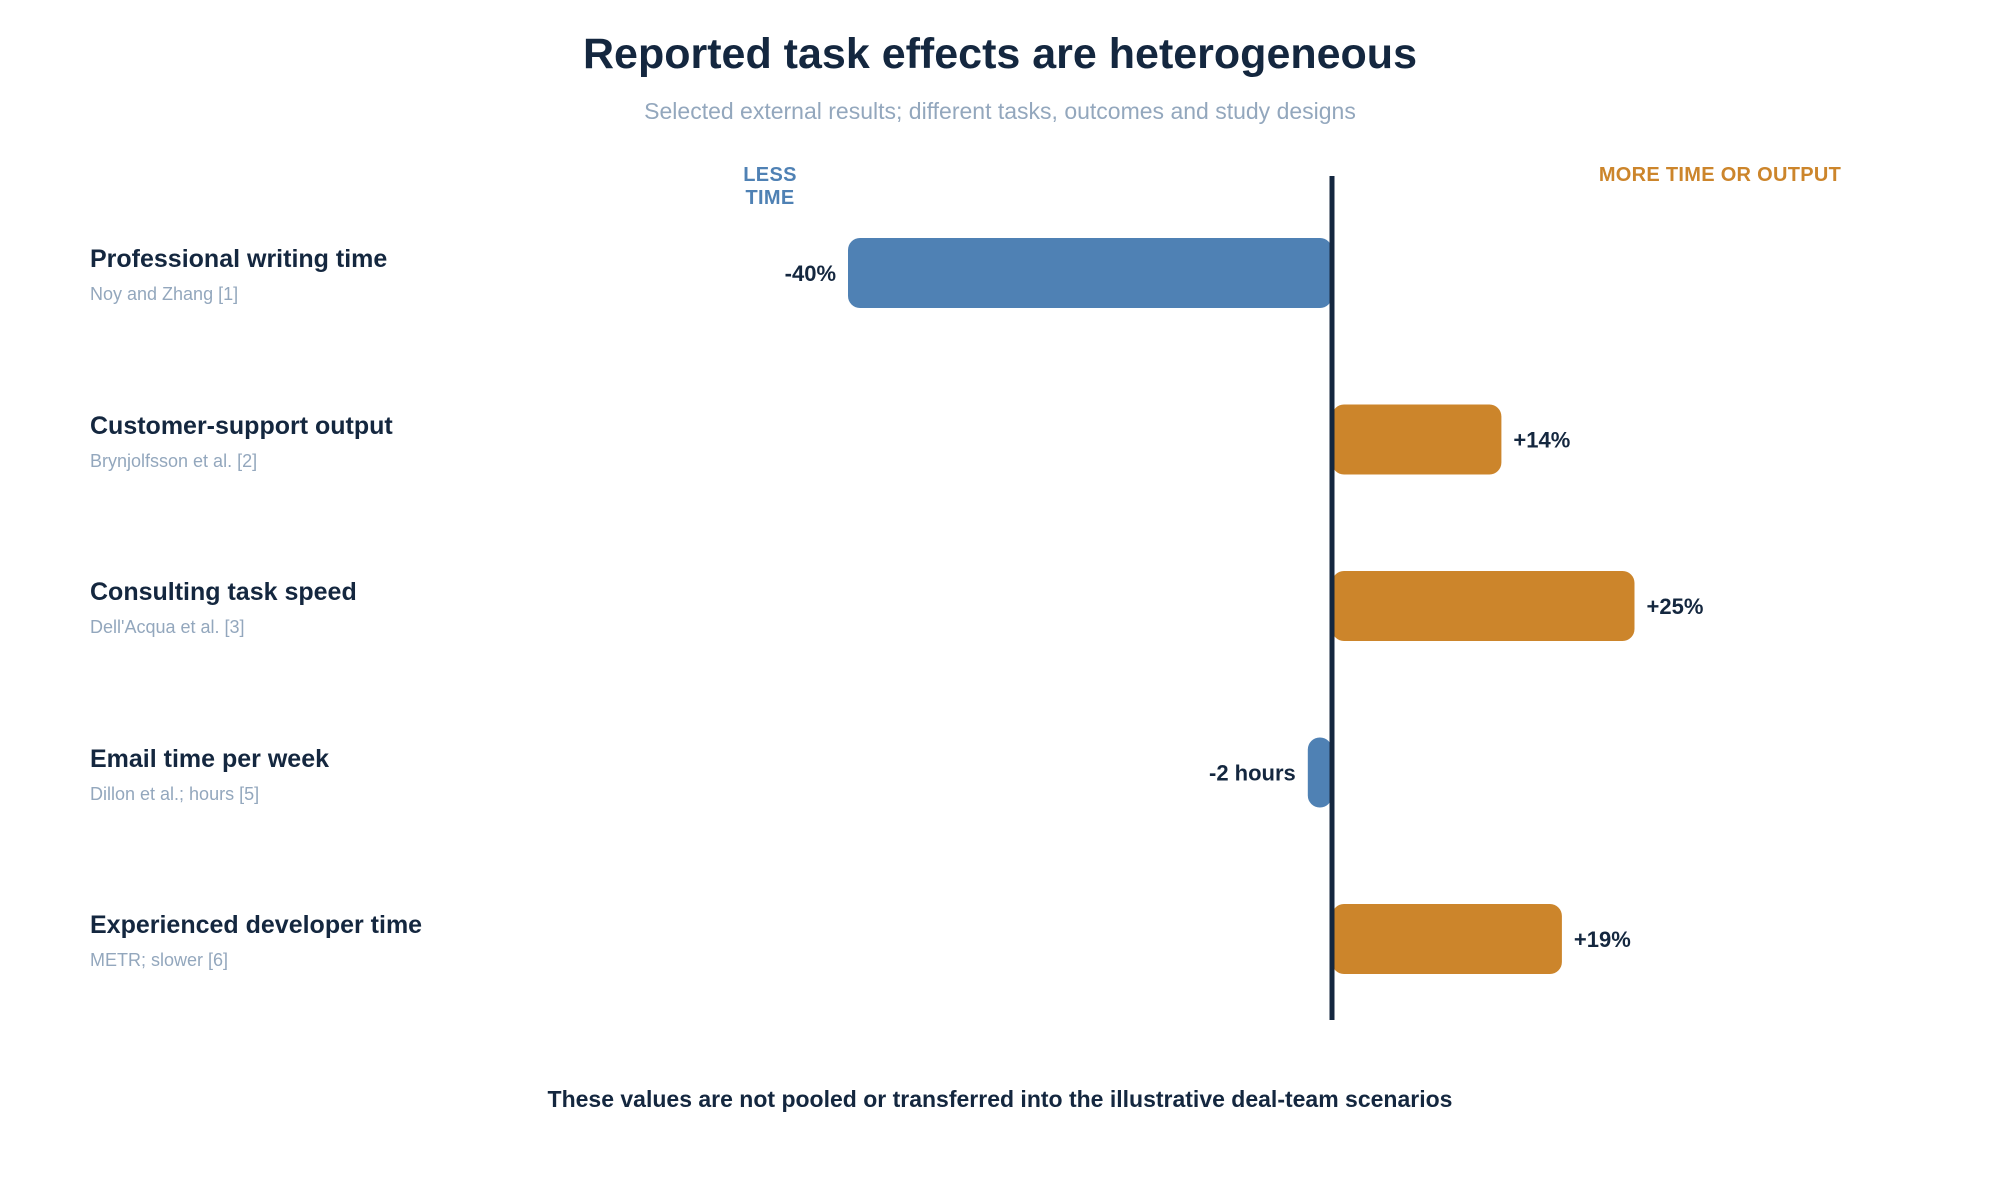  I want to click on source-label: Dell'Acqua et al. [3], so click(167, 627).